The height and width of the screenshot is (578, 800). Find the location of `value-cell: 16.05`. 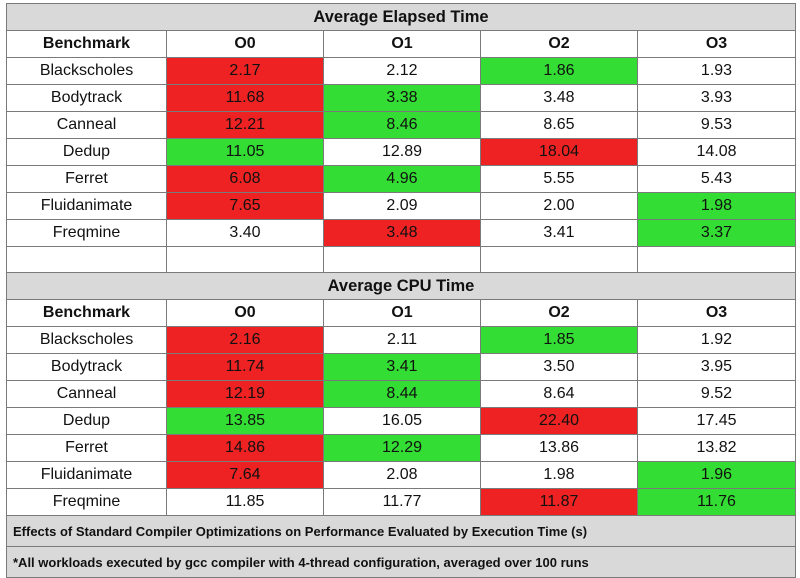

value-cell: 16.05 is located at coordinates (402, 421).